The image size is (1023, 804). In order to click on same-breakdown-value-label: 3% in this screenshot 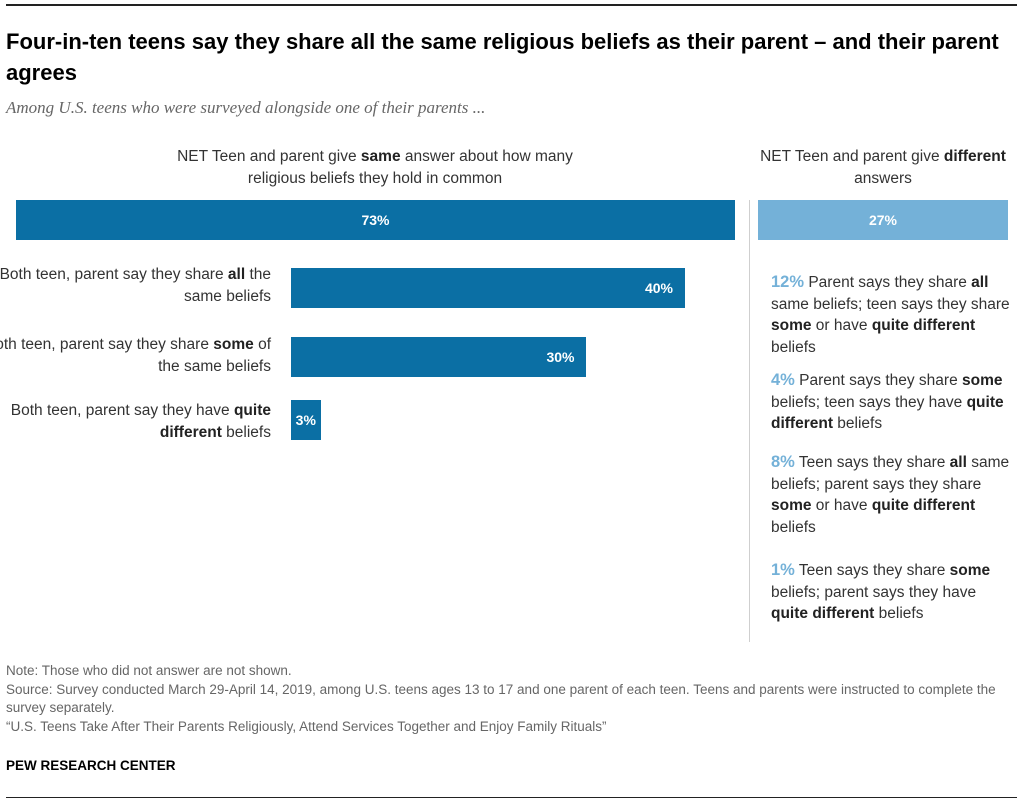, I will do `click(305, 420)`.